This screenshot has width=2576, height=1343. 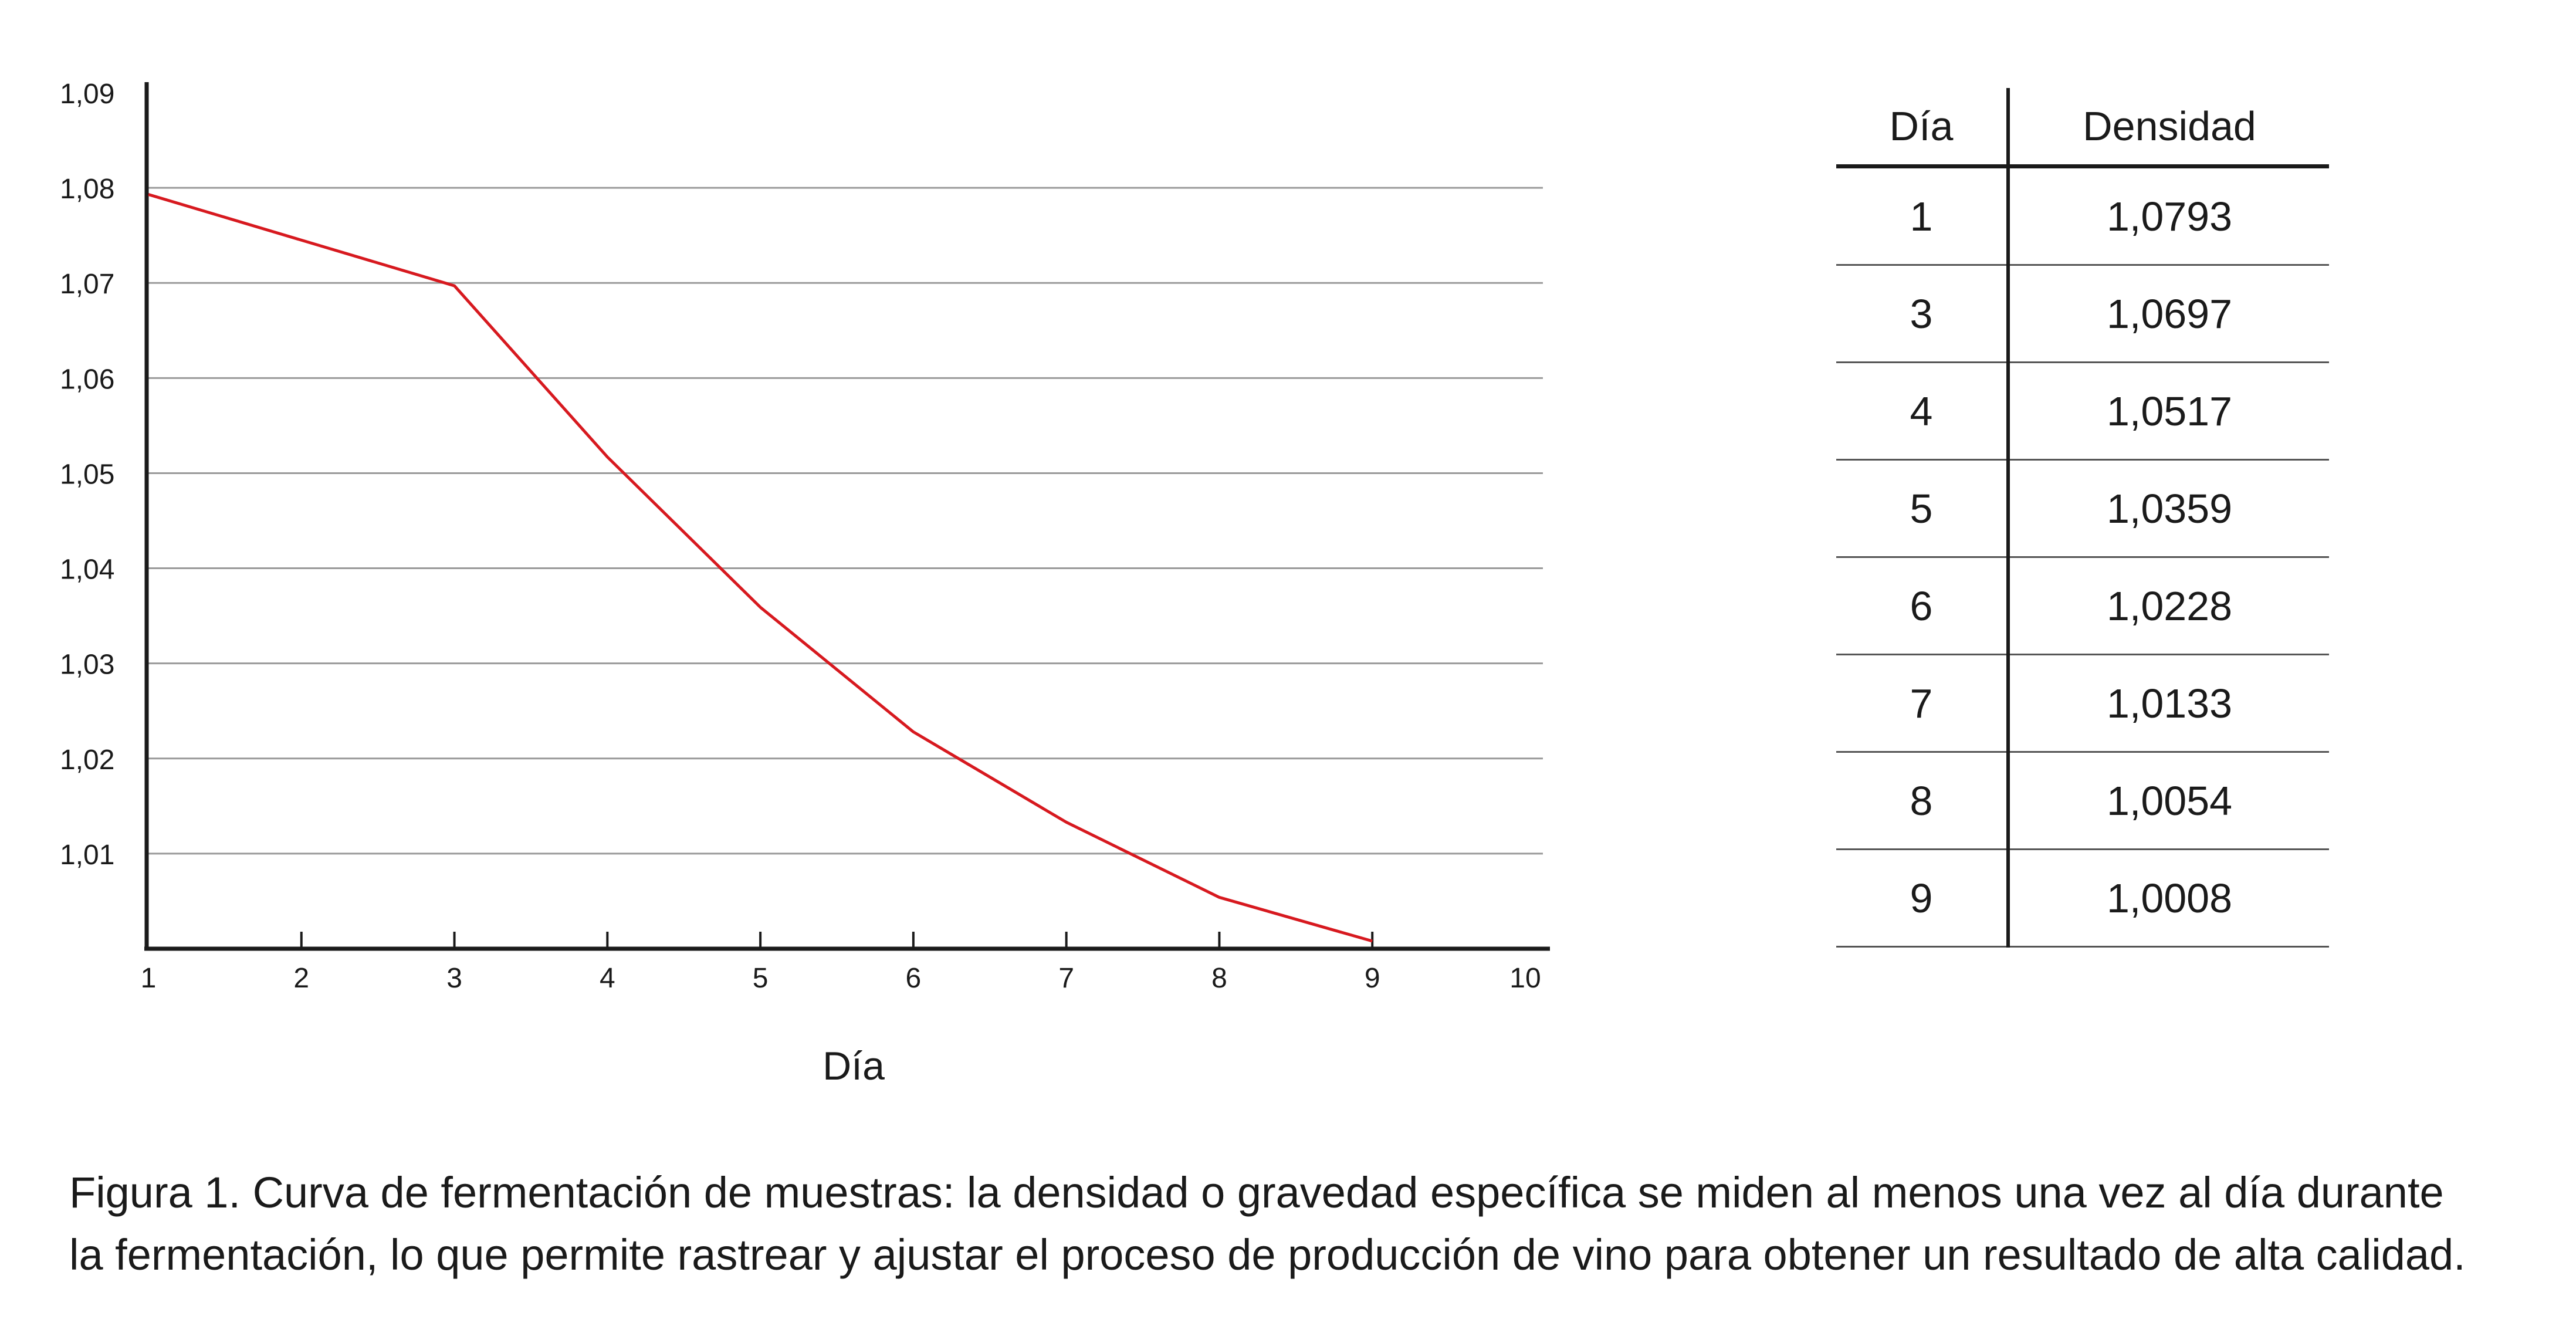 I want to click on table-row: 1 1,0793, so click(x=2082, y=216).